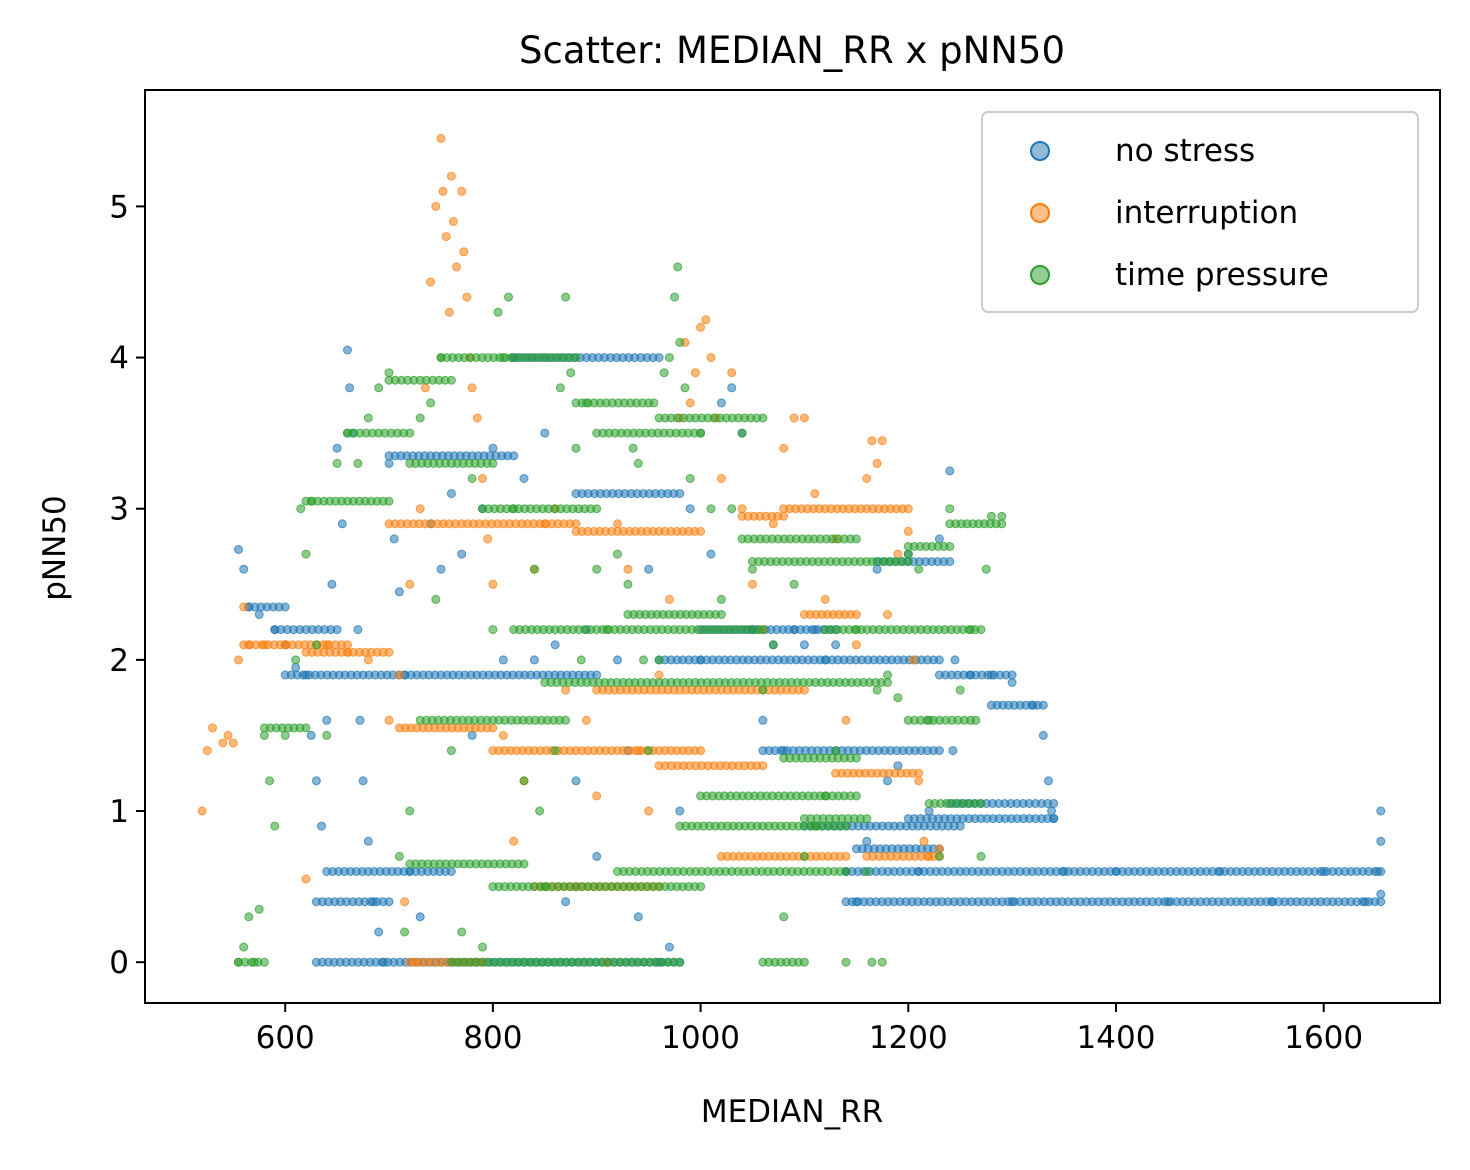 The height and width of the screenshot is (1170, 1470). Describe the element at coordinates (119, 963) in the screenshot. I see `y-tick-label: 0` at that location.